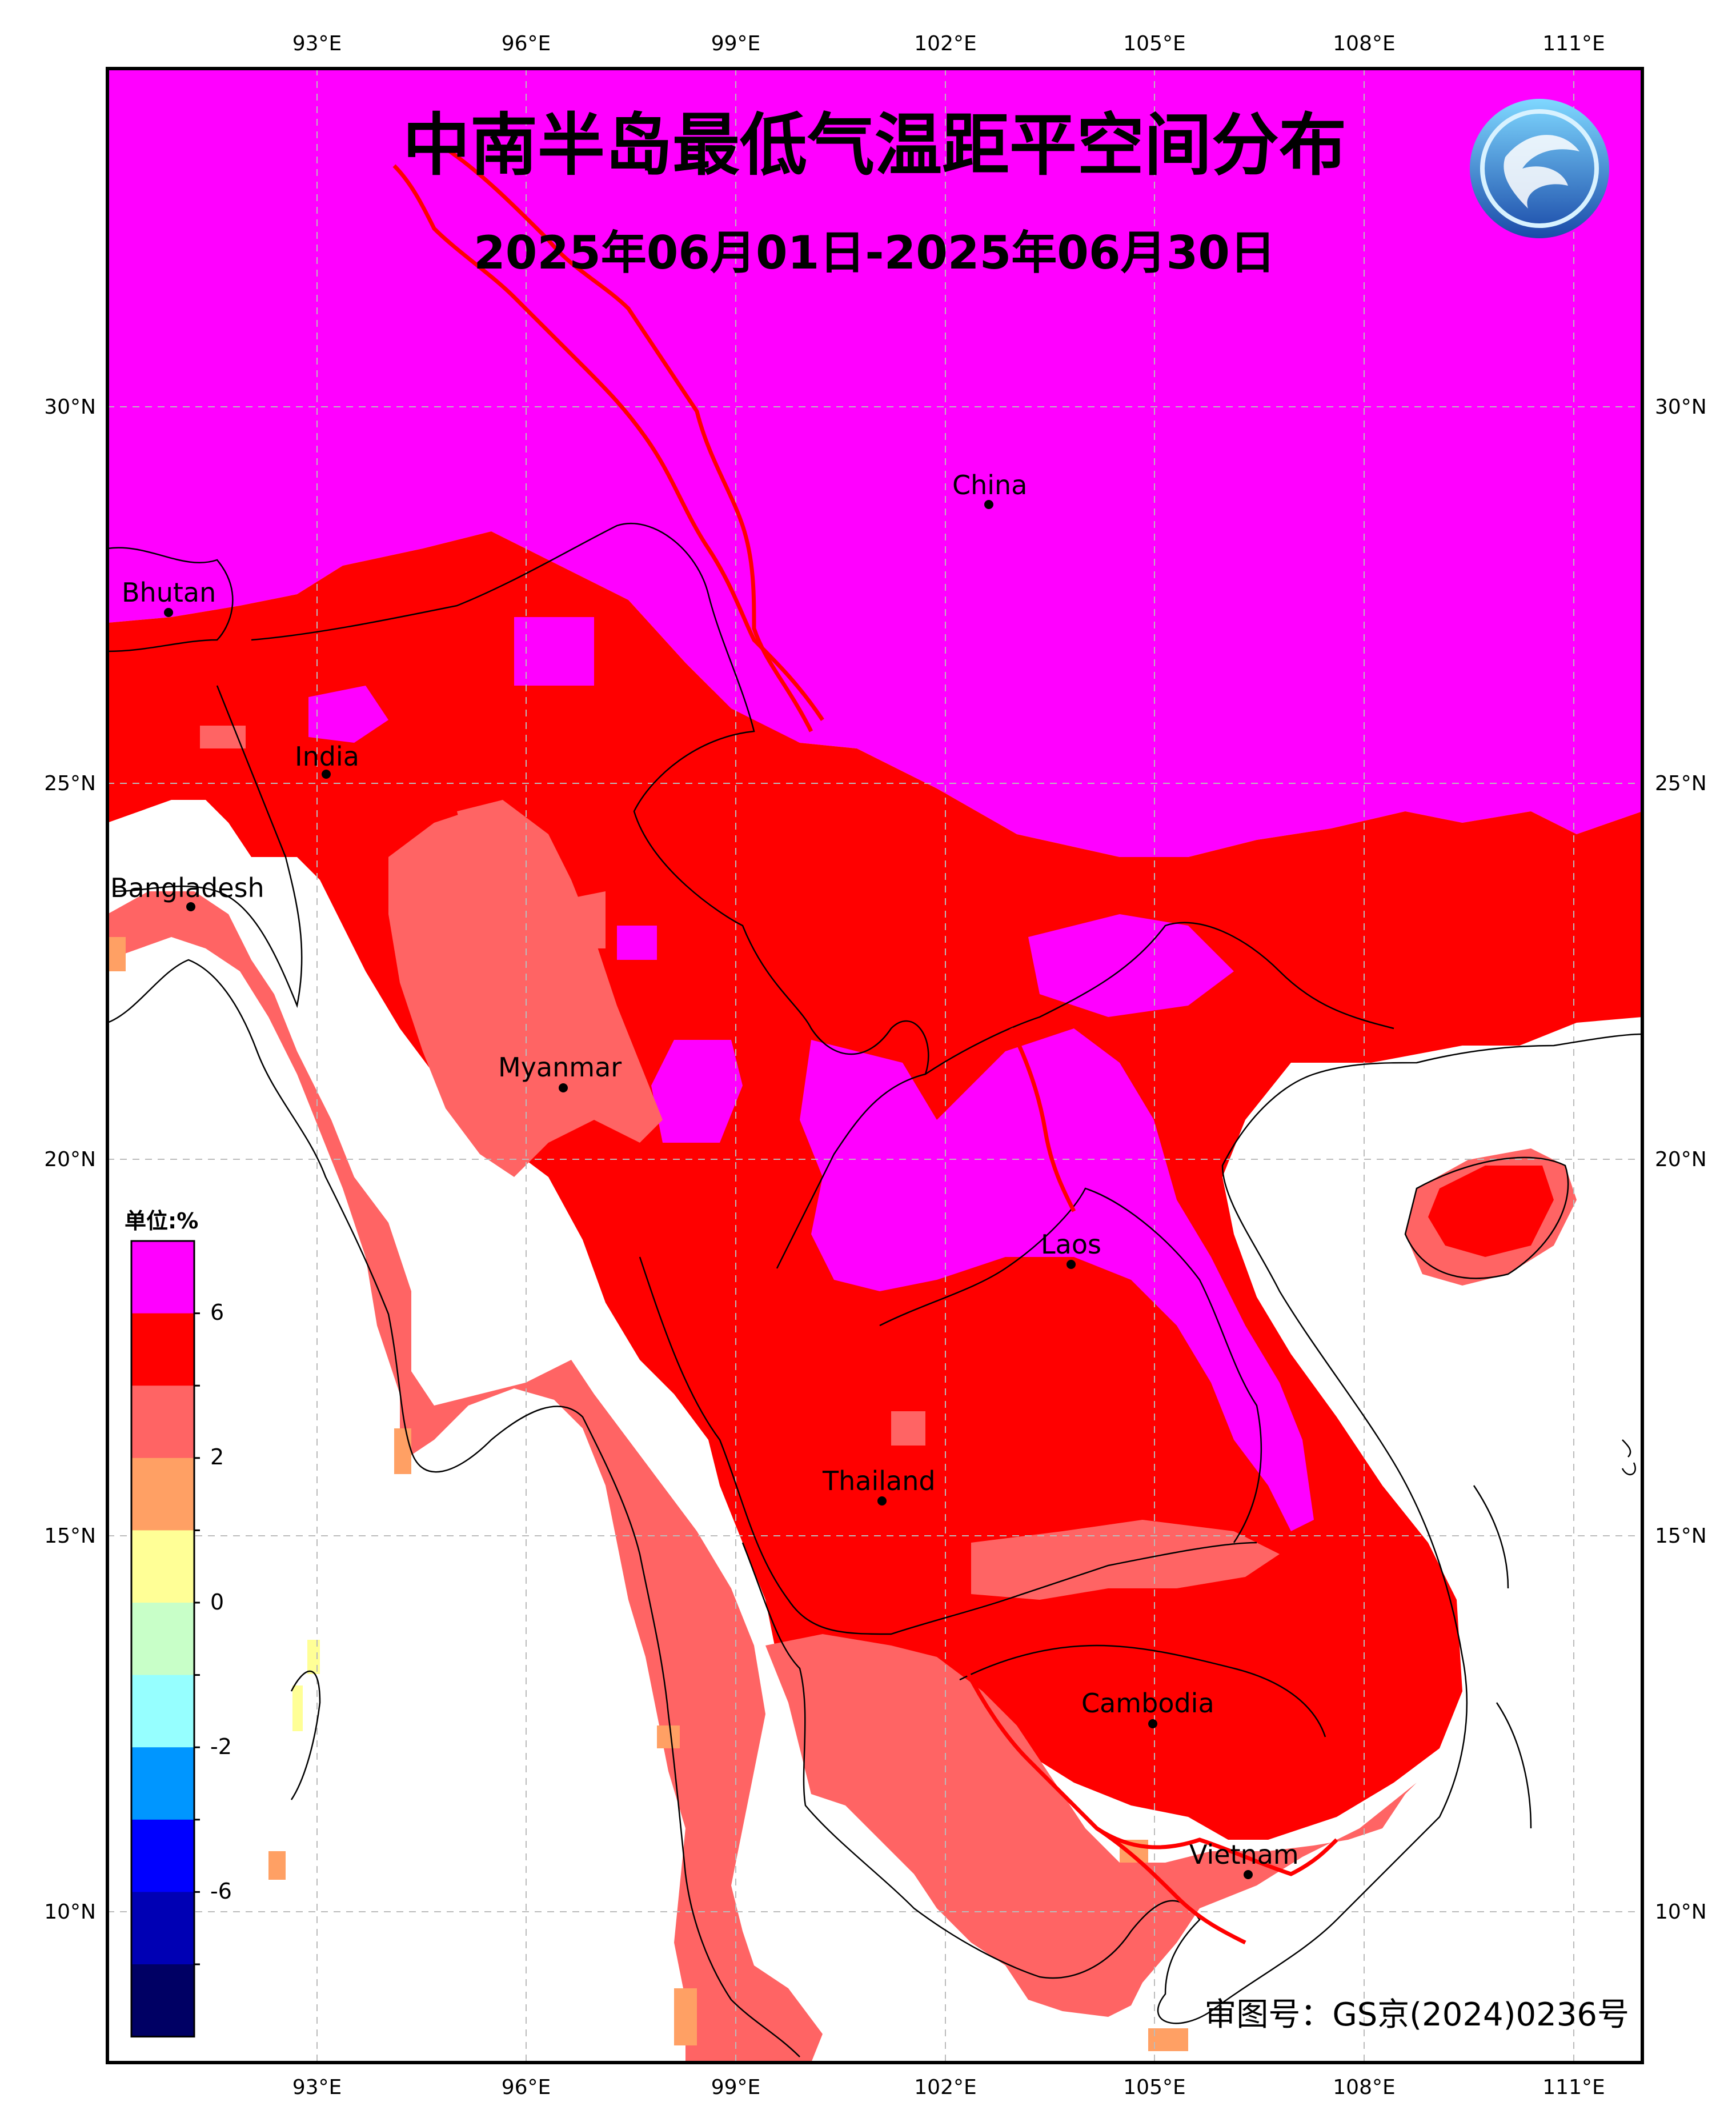  I want to click on lon-labels-top: 93°E 96°E 99°E 102°E 105°E 108°E 111°E, so click(948, 43).